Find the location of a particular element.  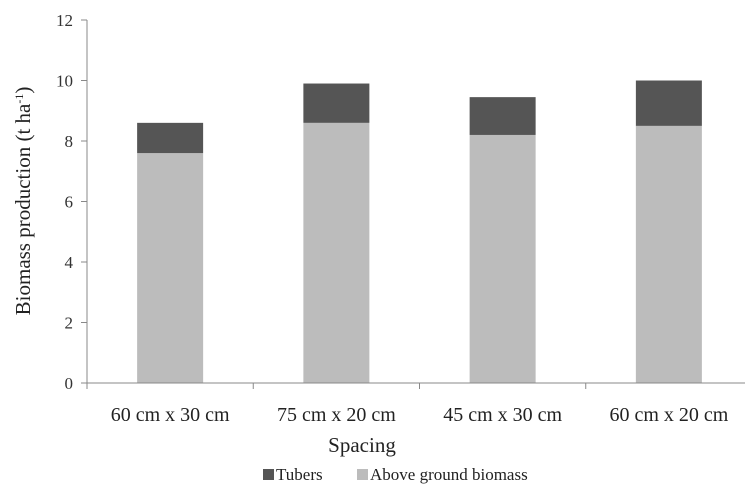

y-axis-title: Biomass production (t ha-1) is located at coordinates (23, 201).